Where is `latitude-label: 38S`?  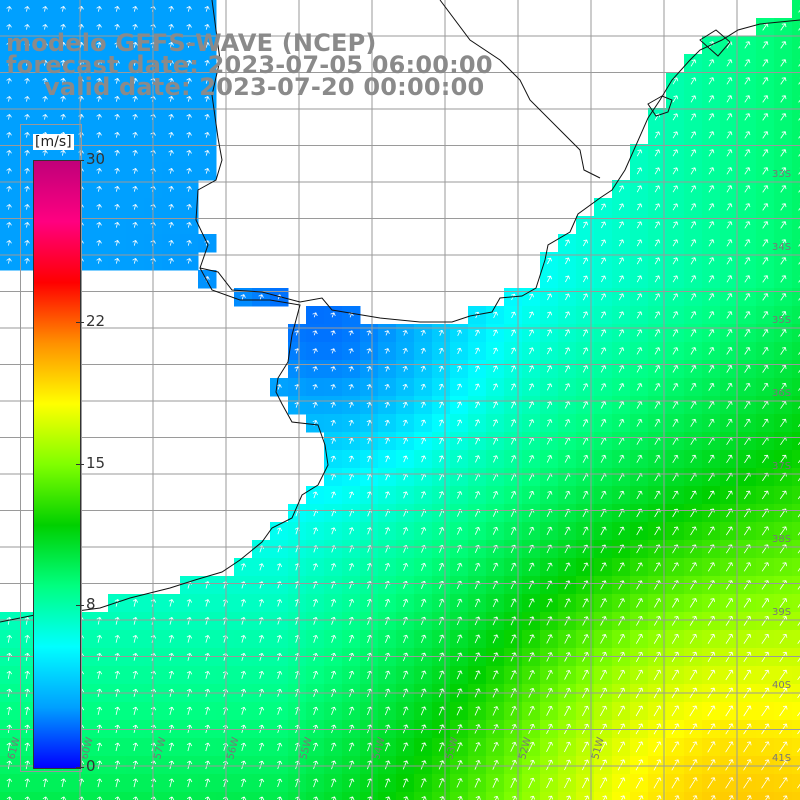 latitude-label: 38S is located at coordinates (781, 539).